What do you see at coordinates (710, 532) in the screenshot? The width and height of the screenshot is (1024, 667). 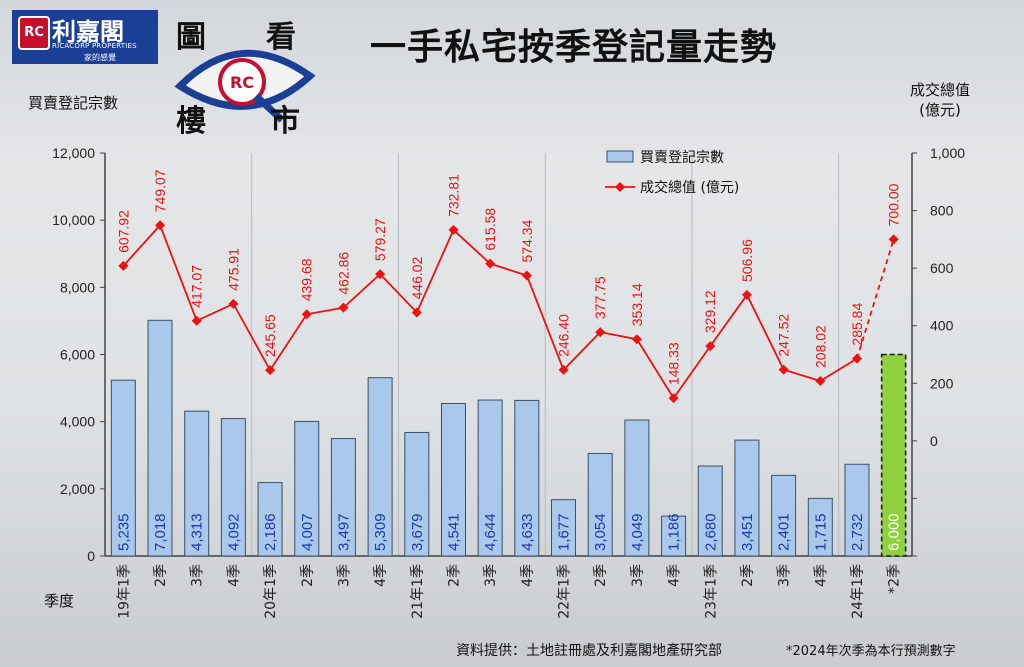 I see `bar-value-label: 2,680` at bounding box center [710, 532].